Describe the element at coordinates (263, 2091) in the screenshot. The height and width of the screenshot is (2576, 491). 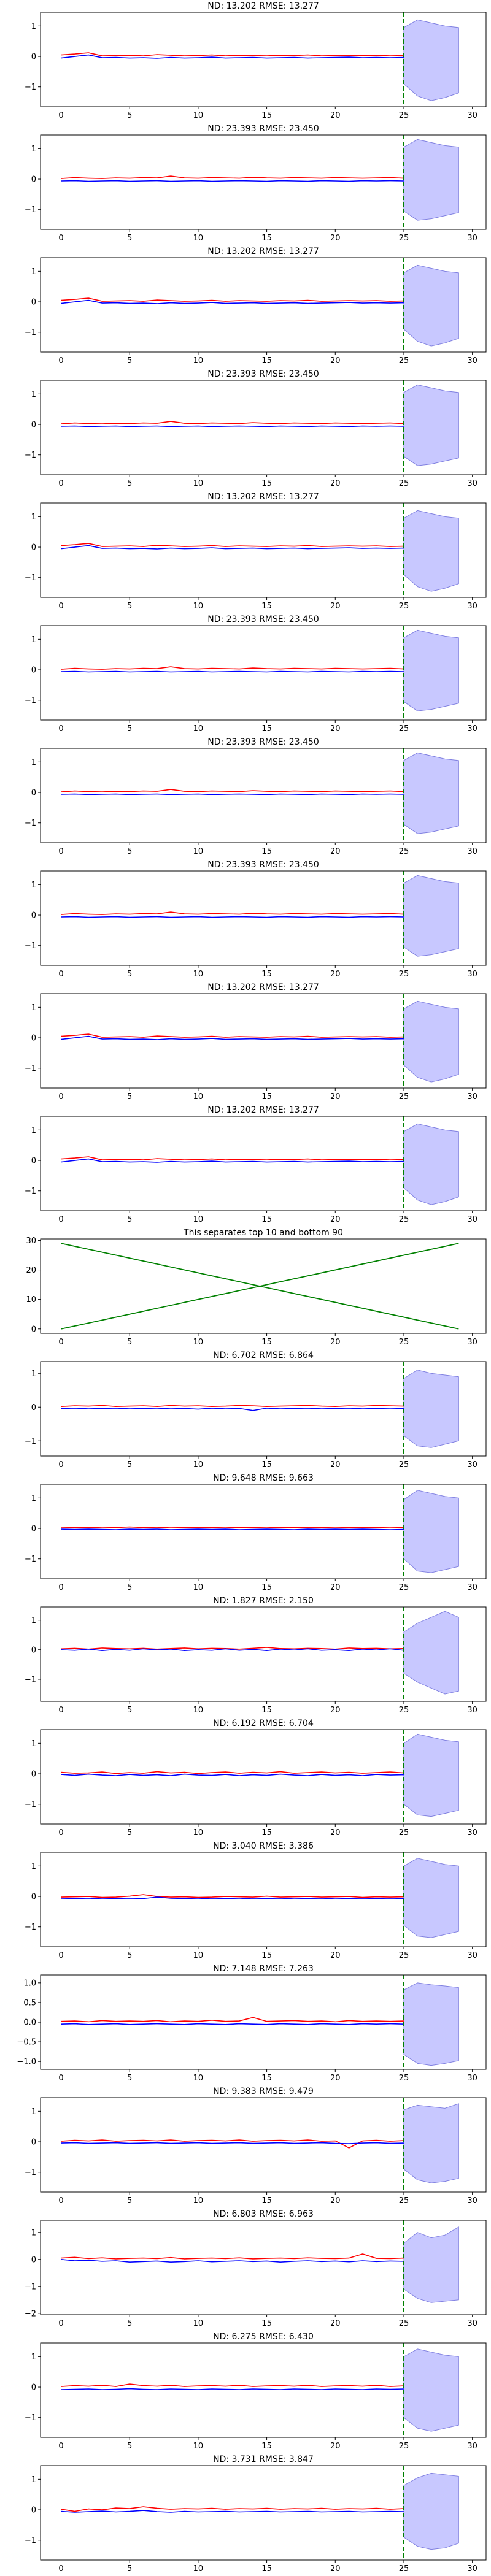
I see `subplot-title: ND: 9.383 RMSE: 9.479` at that location.